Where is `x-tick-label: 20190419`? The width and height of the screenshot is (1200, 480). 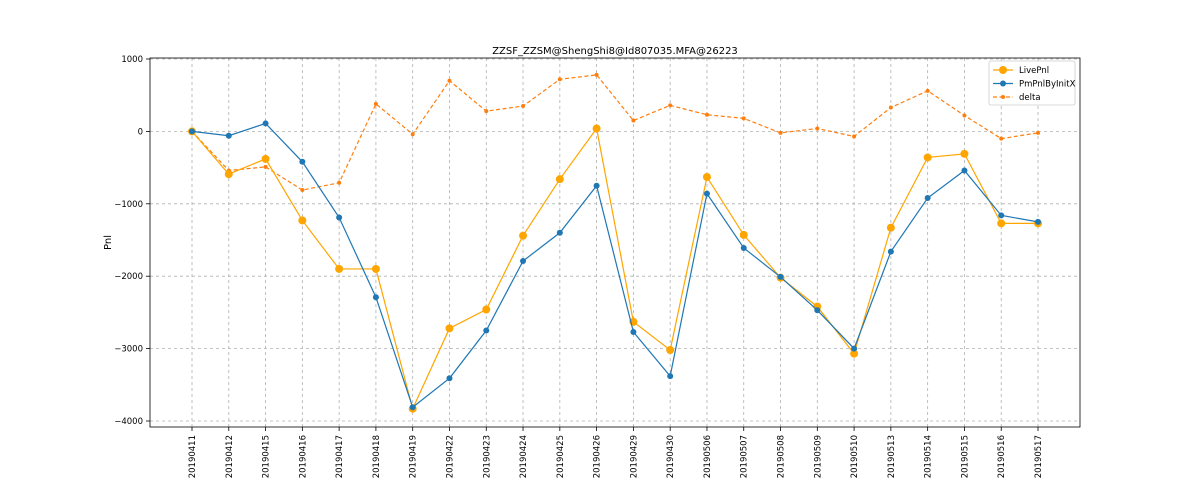 x-tick-label: 20190419 is located at coordinates (414, 456).